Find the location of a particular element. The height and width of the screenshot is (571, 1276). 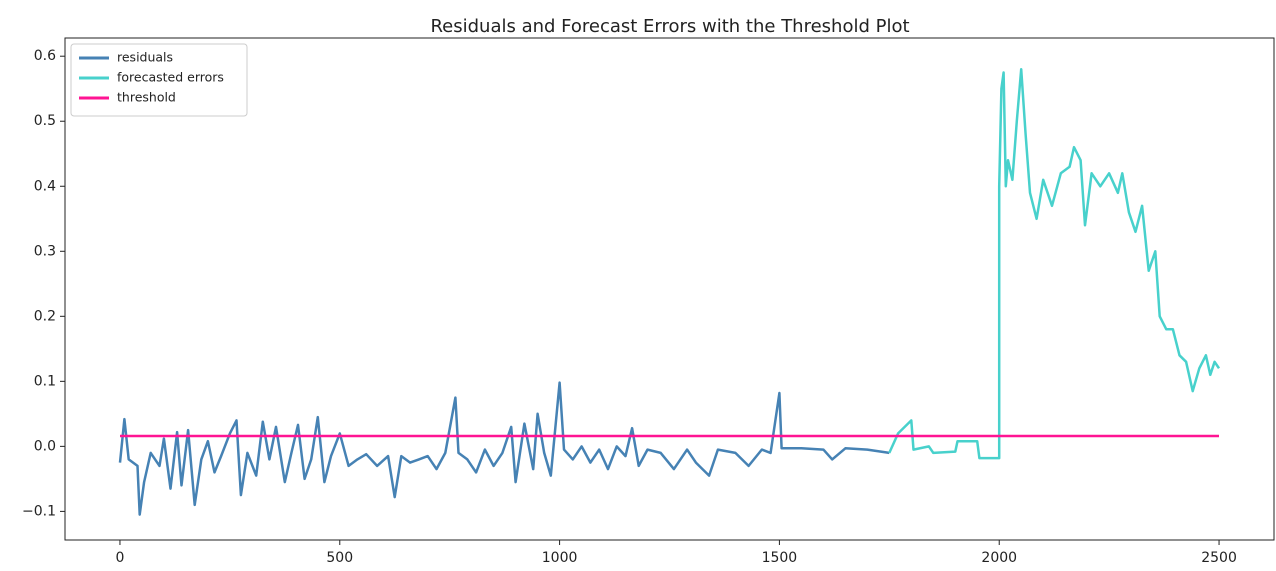

legend-label: threshold is located at coordinates (146, 97).